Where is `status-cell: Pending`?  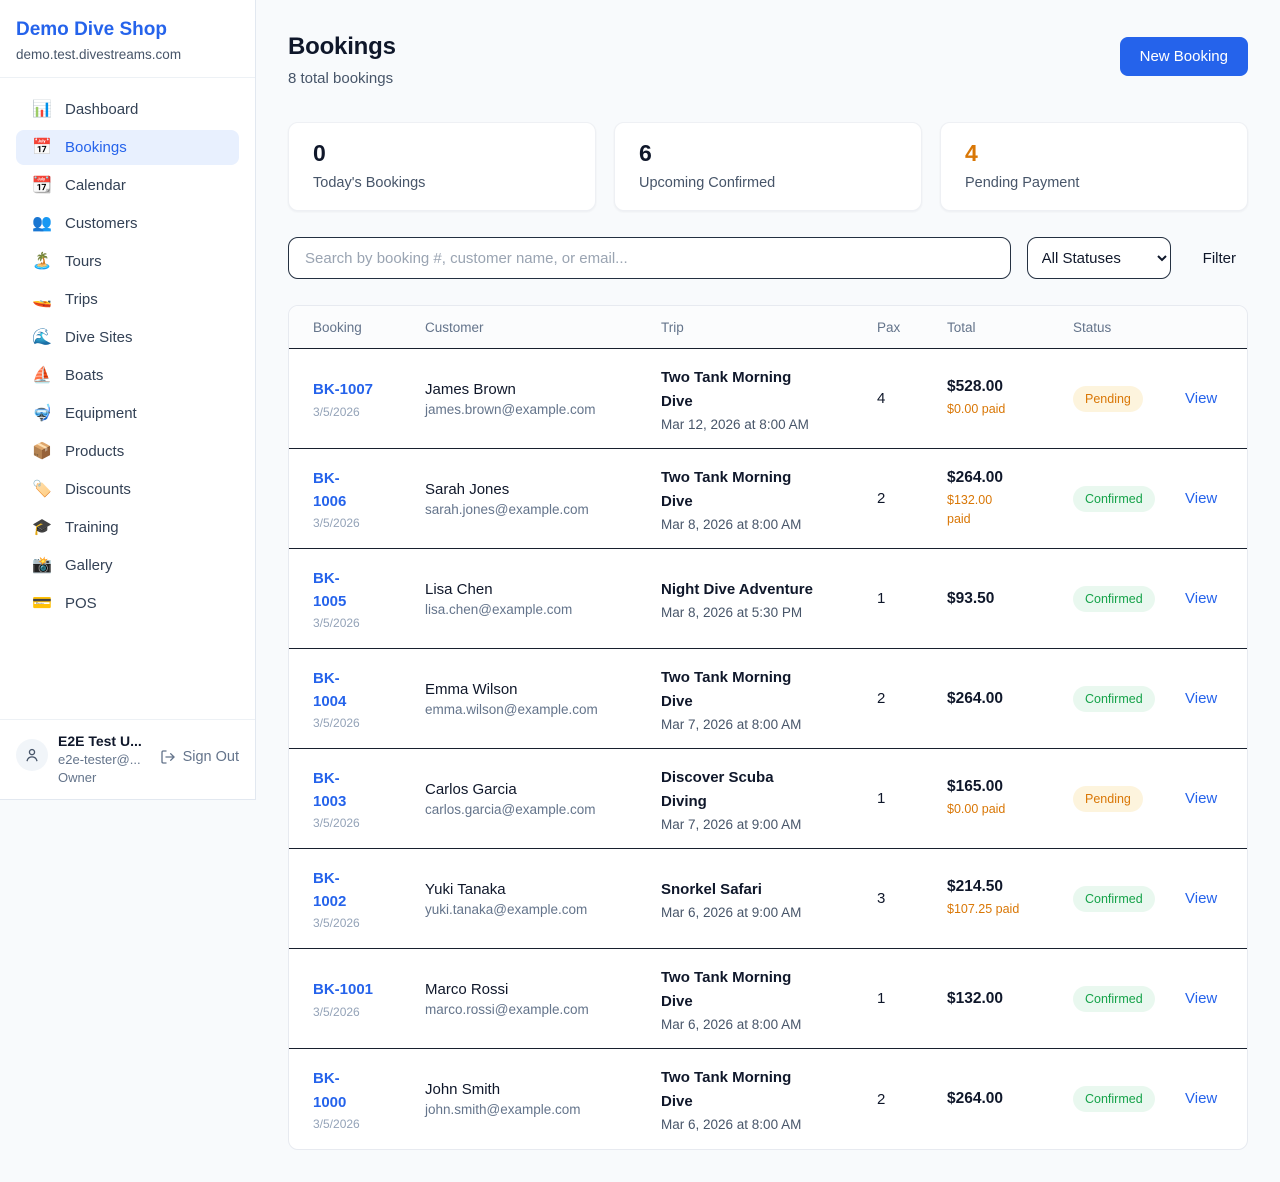 status-cell: Pending is located at coordinates (1129, 398).